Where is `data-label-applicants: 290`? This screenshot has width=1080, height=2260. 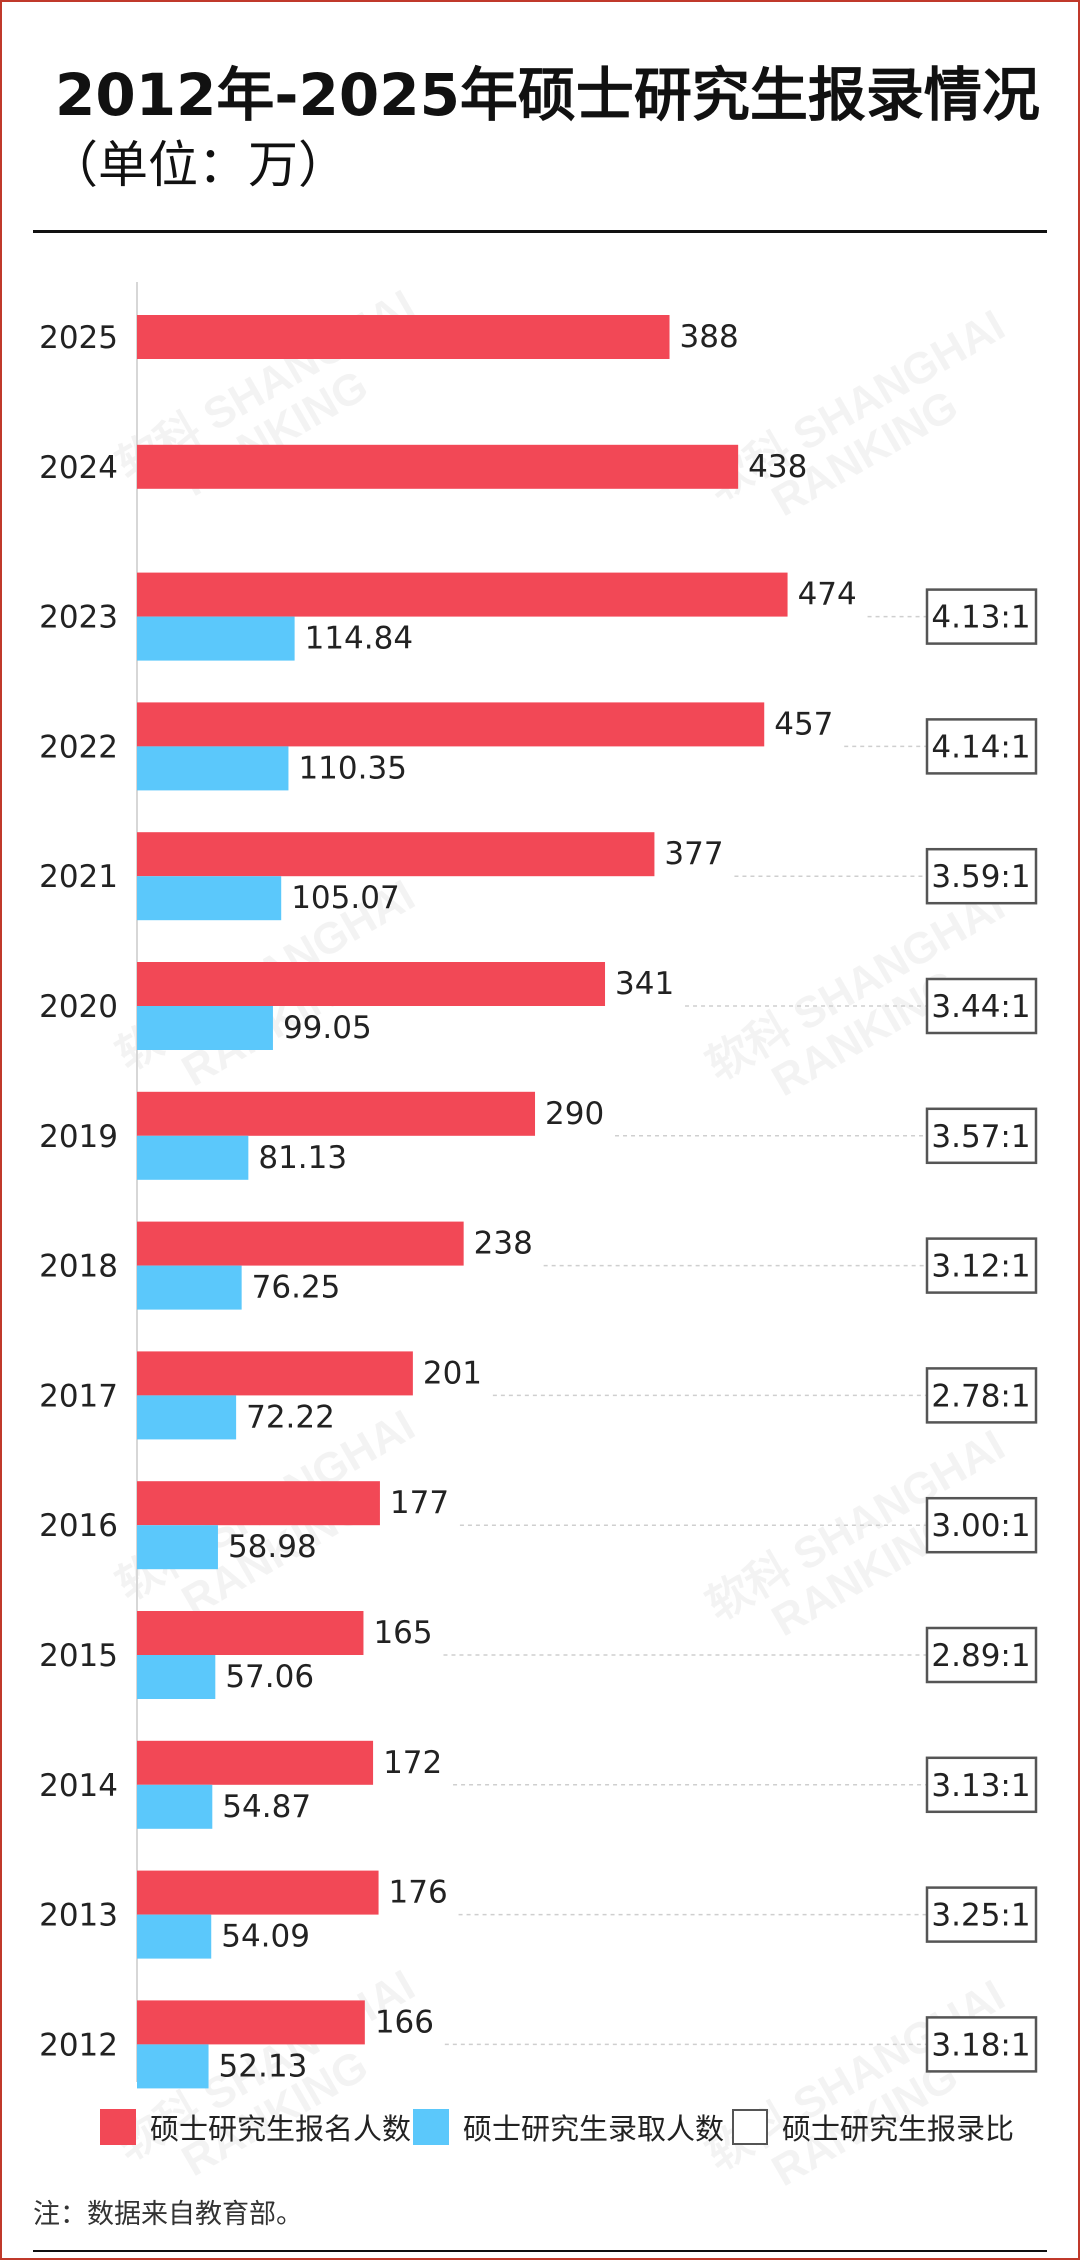 data-label-applicants: 290 is located at coordinates (574, 1114).